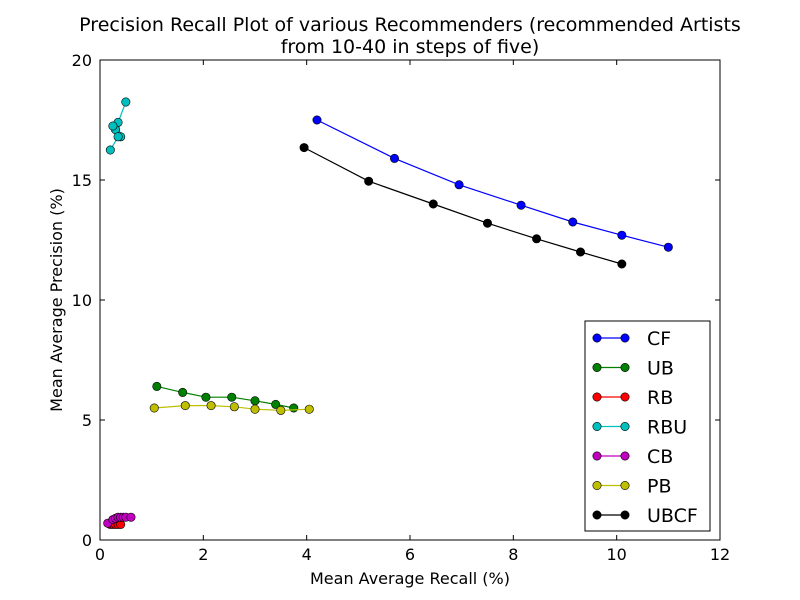 The height and width of the screenshot is (600, 800). I want to click on x-tick-label: 0, so click(100, 554).